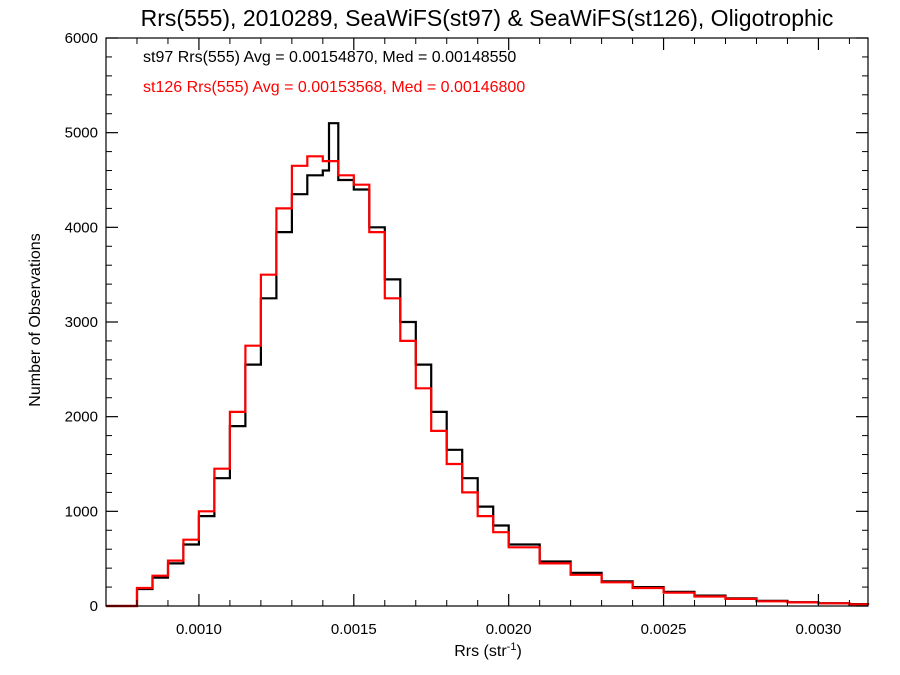 The image size is (900, 675). I want to click on x-axis-label-superscript: -1, so click(512, 647).